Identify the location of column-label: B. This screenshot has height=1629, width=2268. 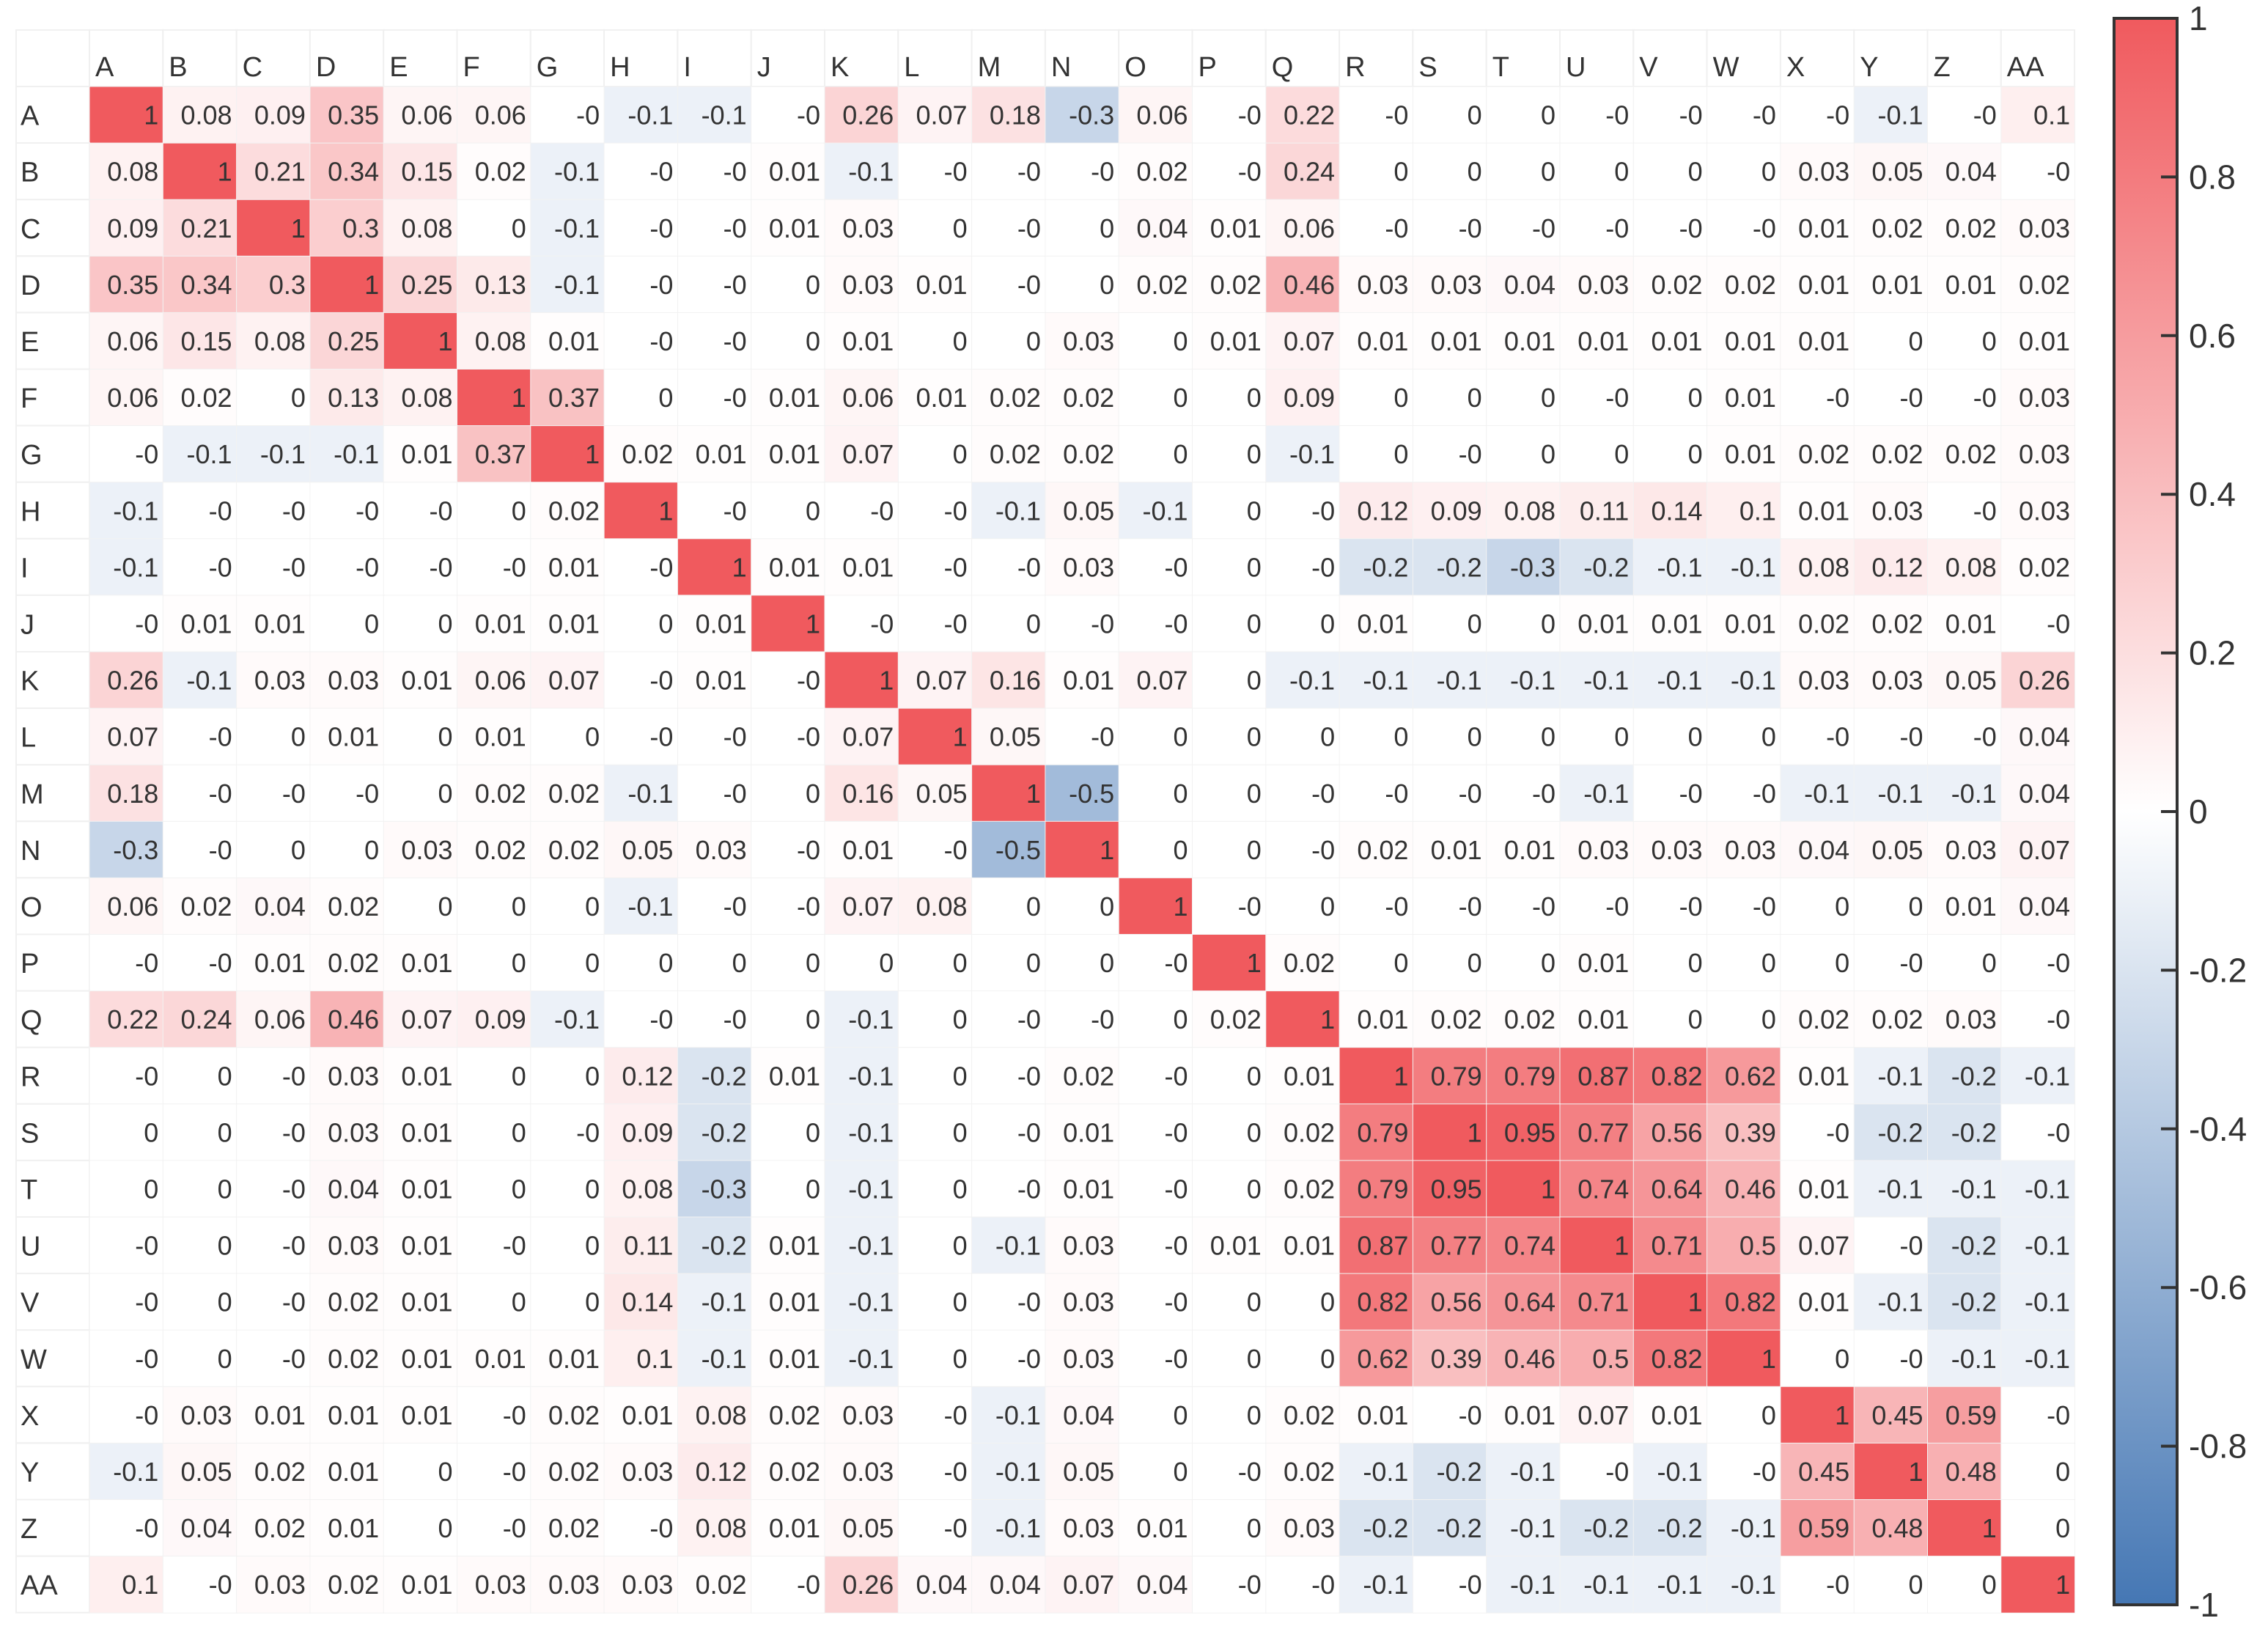
(178, 67).